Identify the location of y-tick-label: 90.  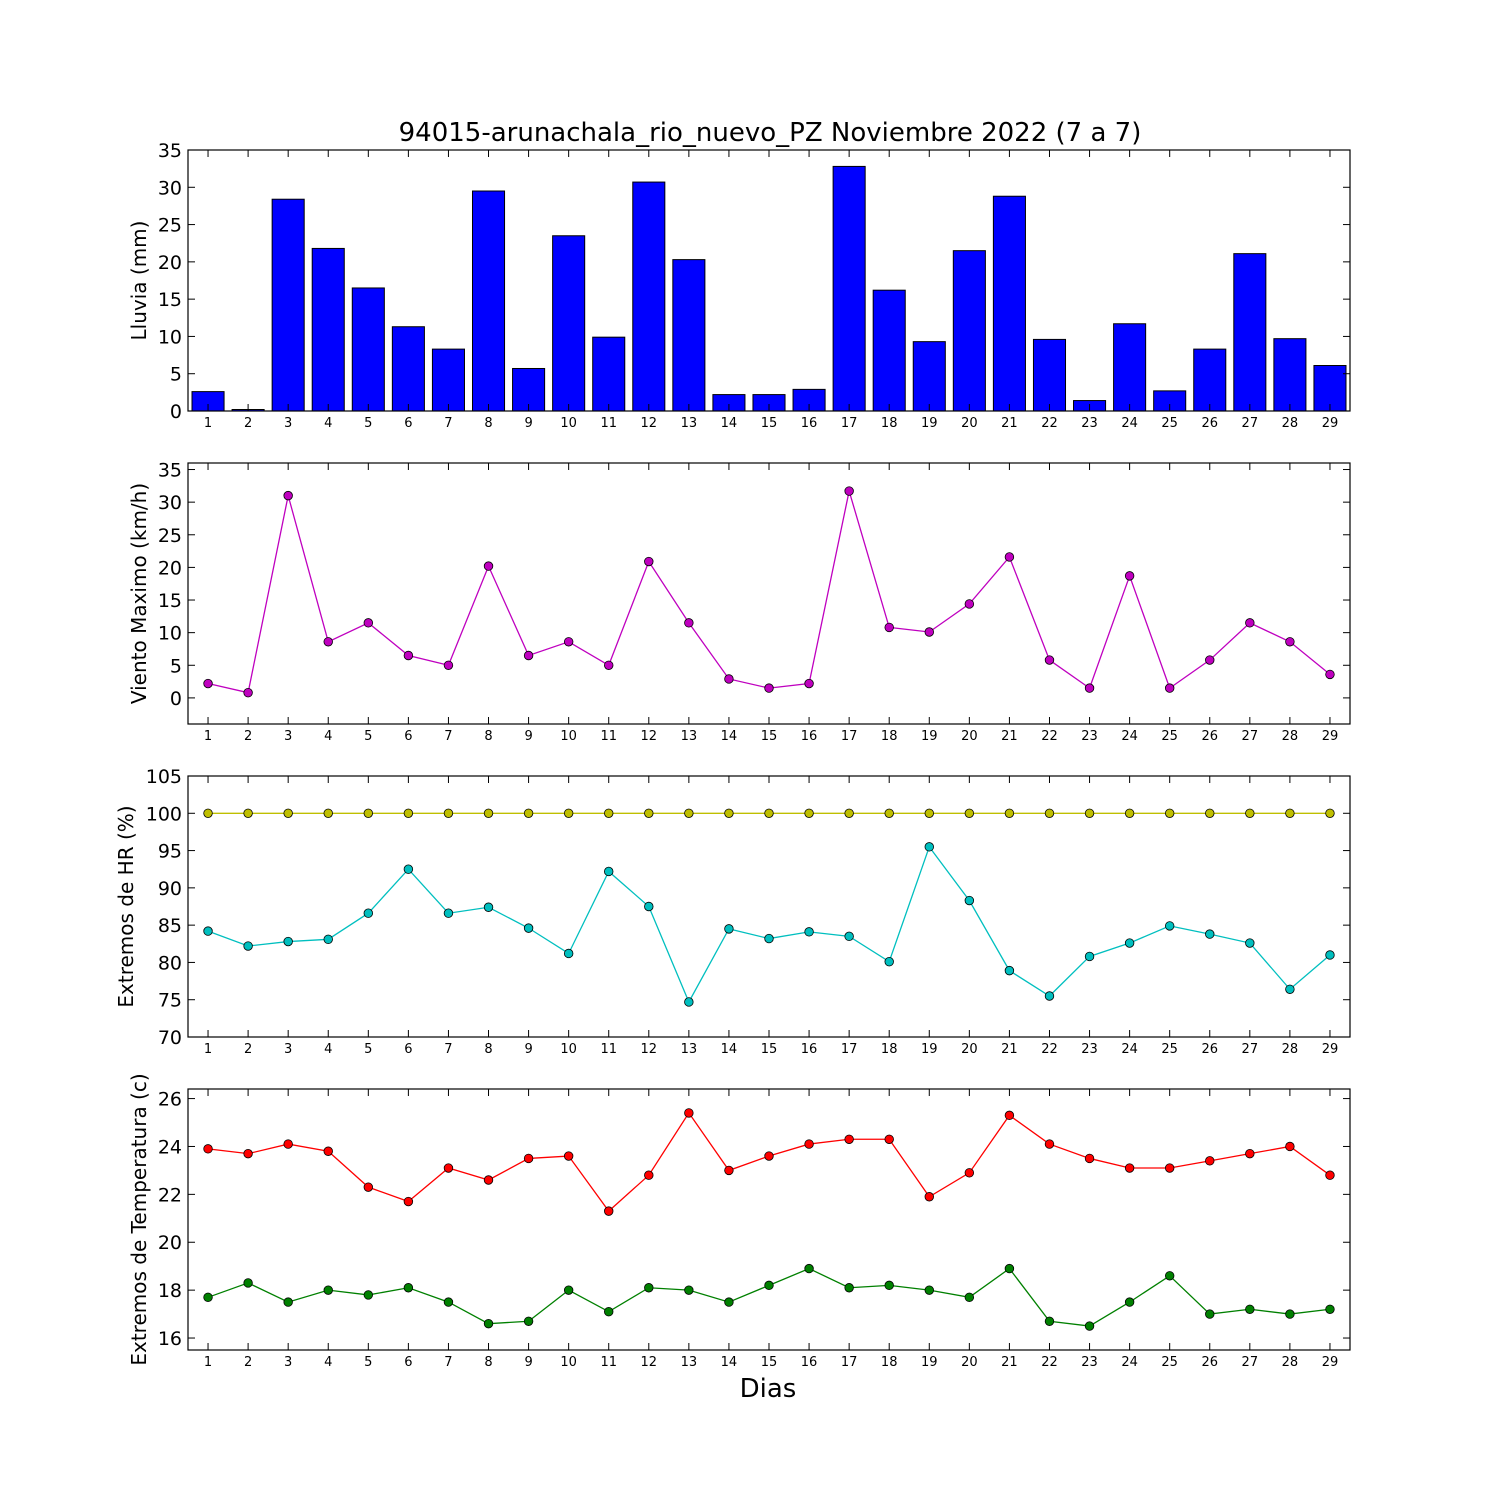
(170, 889).